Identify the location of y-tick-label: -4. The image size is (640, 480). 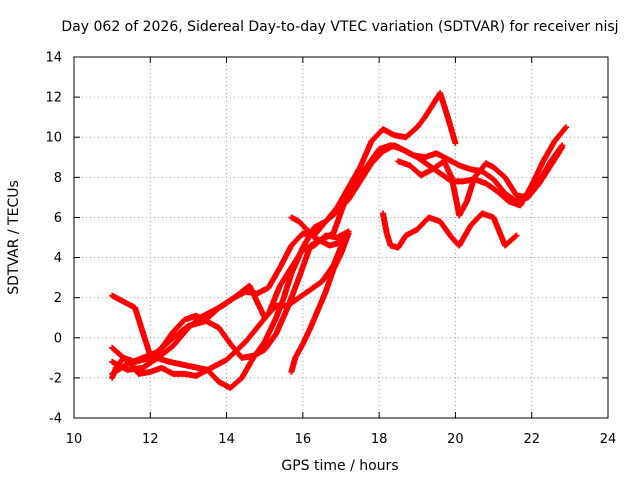
(55, 419).